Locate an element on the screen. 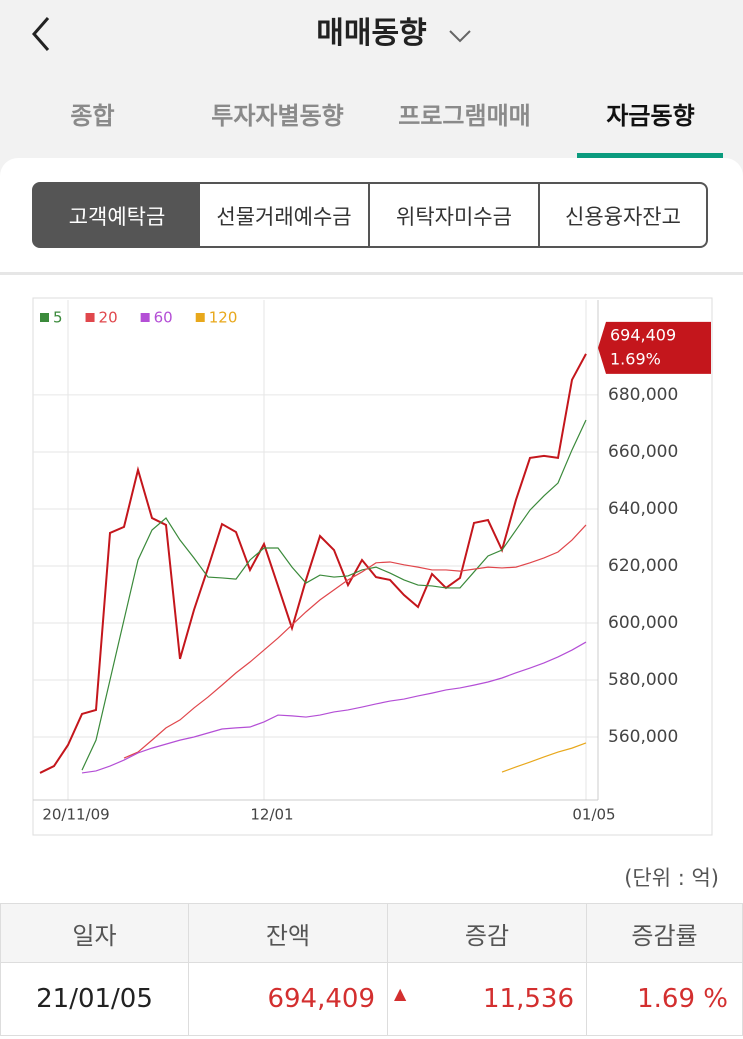 The width and height of the screenshot is (743, 1039). cell: 21/01/05 is located at coordinates (94, 999).